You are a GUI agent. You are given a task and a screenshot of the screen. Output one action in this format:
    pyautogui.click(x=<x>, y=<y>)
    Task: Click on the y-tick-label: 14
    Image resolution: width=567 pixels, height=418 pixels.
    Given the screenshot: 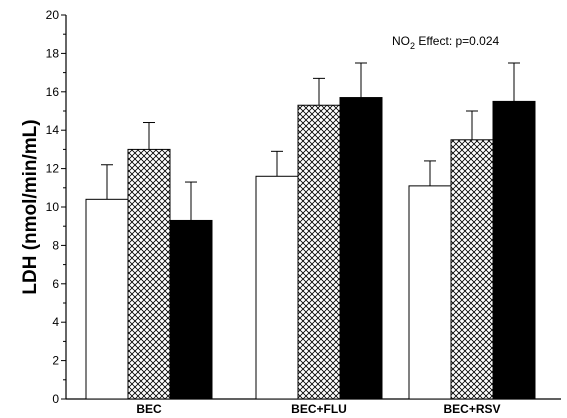 What is the action you would take?
    pyautogui.click(x=53, y=130)
    